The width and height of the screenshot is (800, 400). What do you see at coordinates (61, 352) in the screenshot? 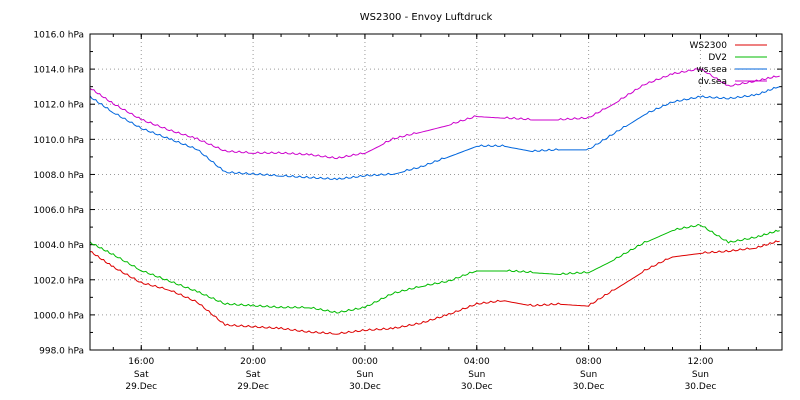
I see `y-tick-label: 998.0 hPa` at bounding box center [61, 352].